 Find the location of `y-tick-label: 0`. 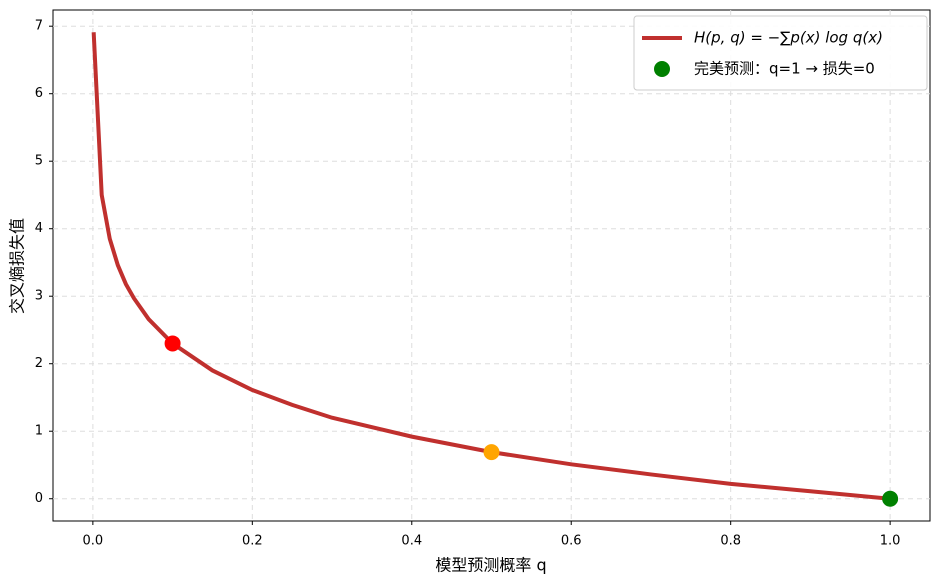

y-tick-label: 0 is located at coordinates (39, 498).